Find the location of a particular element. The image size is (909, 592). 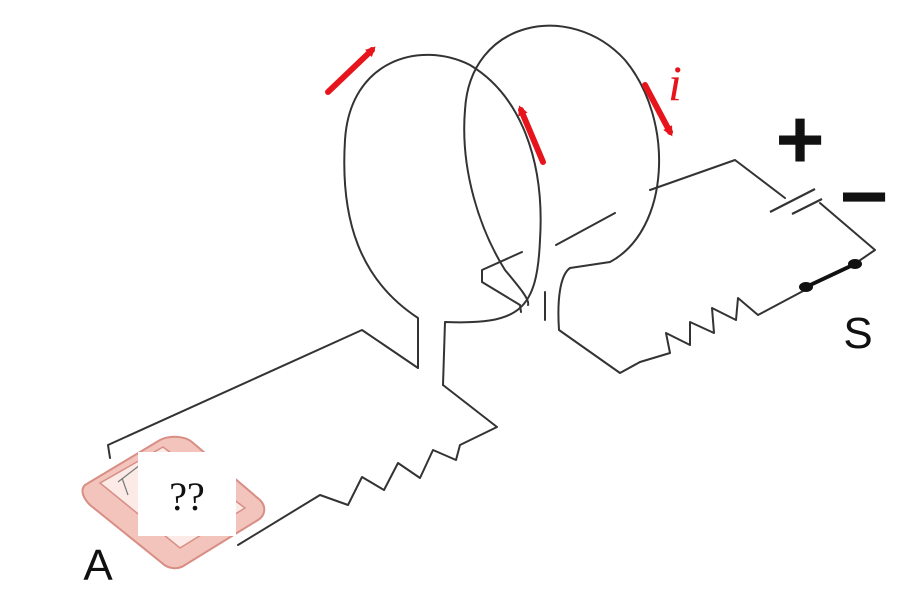

primary-upper-lead is located at coordinates (263, 394).